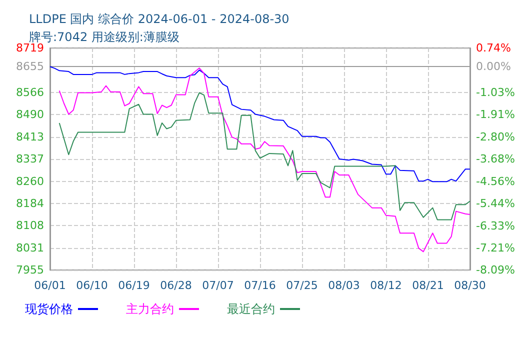  Describe the element at coordinates (30, 225) in the screenshot. I see `y-tick-label: 8108` at that location.